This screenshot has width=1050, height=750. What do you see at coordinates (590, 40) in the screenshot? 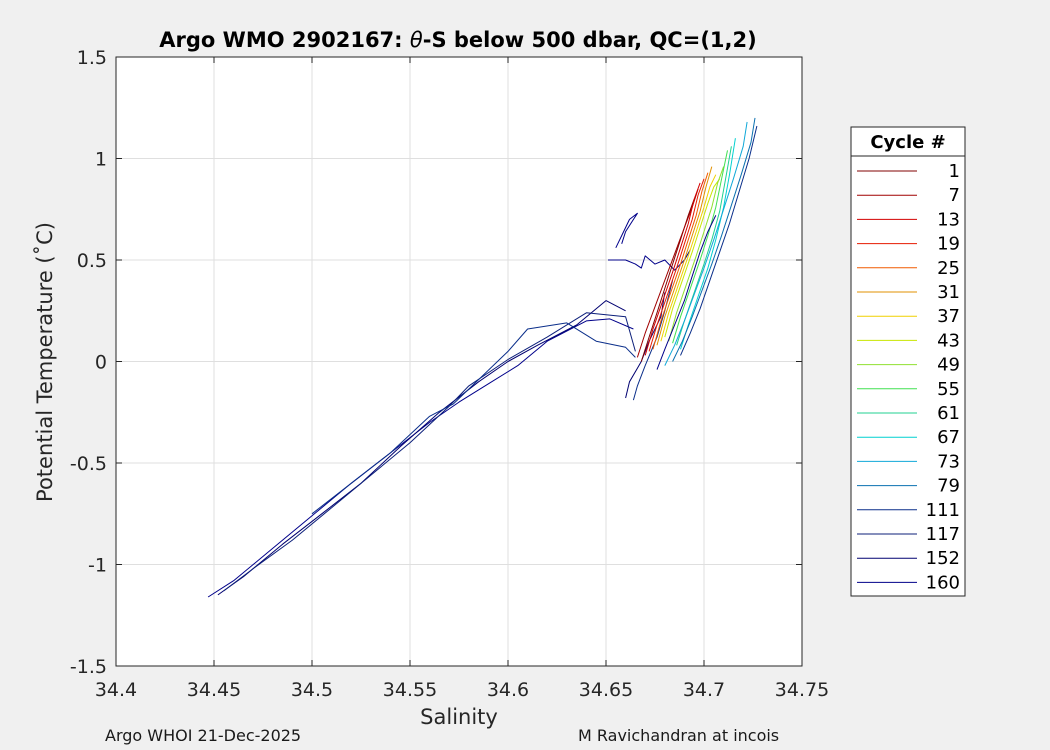
I see `chart-title-suffix: -S below 500 dbar, QC=(1,2)` at bounding box center [590, 40].